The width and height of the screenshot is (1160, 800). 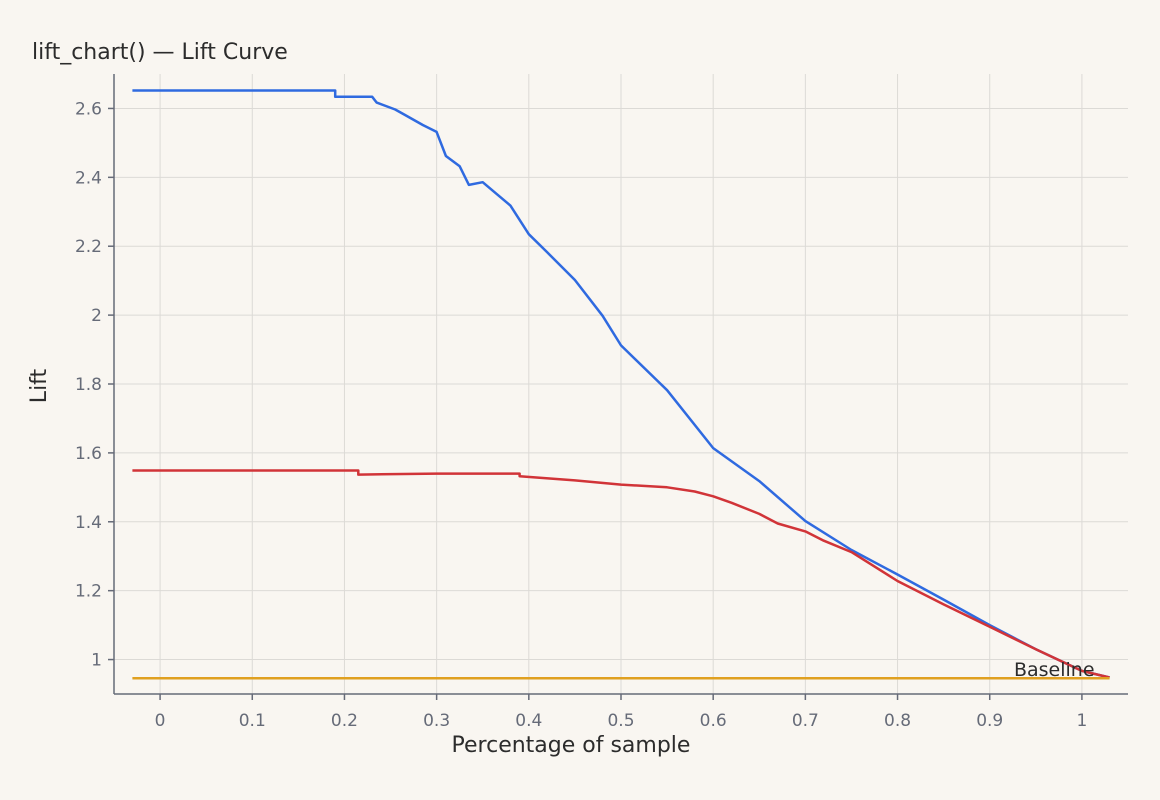 What do you see at coordinates (620, 721) in the screenshot?
I see `x-tick-label: 0.5` at bounding box center [620, 721].